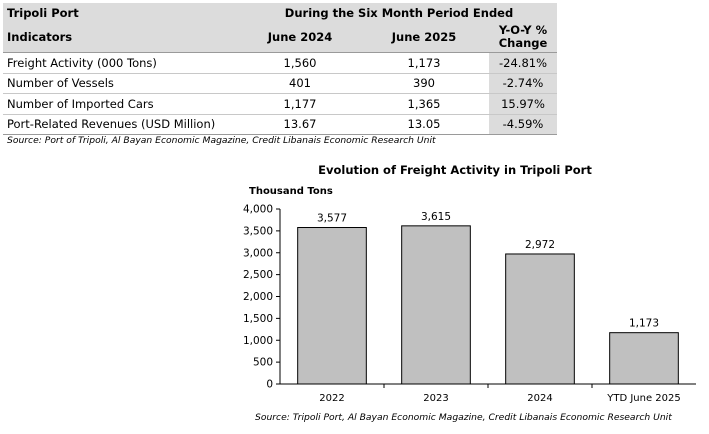  What do you see at coordinates (122, 63) in the screenshot?
I see `row-label: Freight Activity (000 Tons)` at bounding box center [122, 63].